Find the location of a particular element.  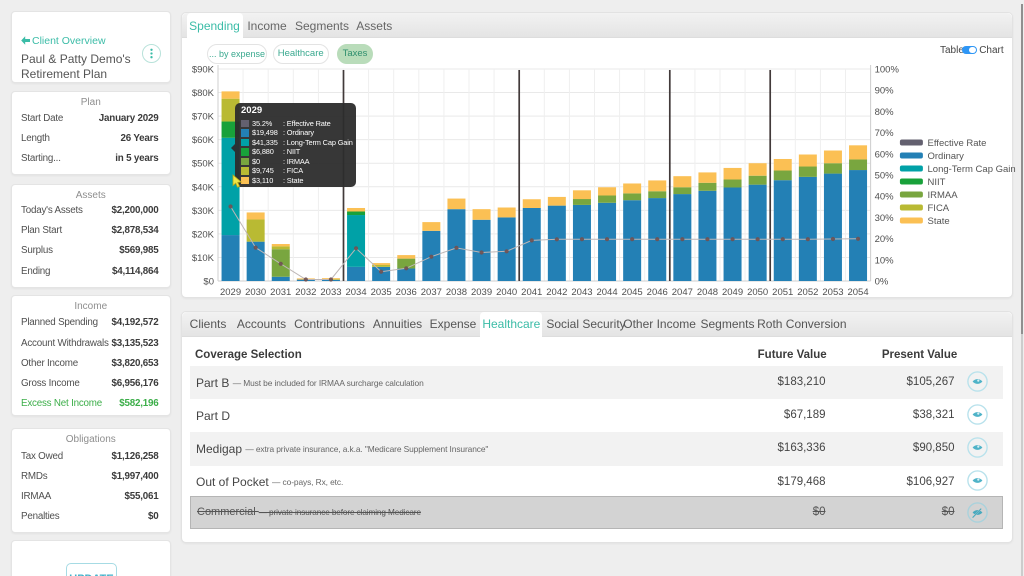

svg-text: NIIT is located at coordinates (937, 182).